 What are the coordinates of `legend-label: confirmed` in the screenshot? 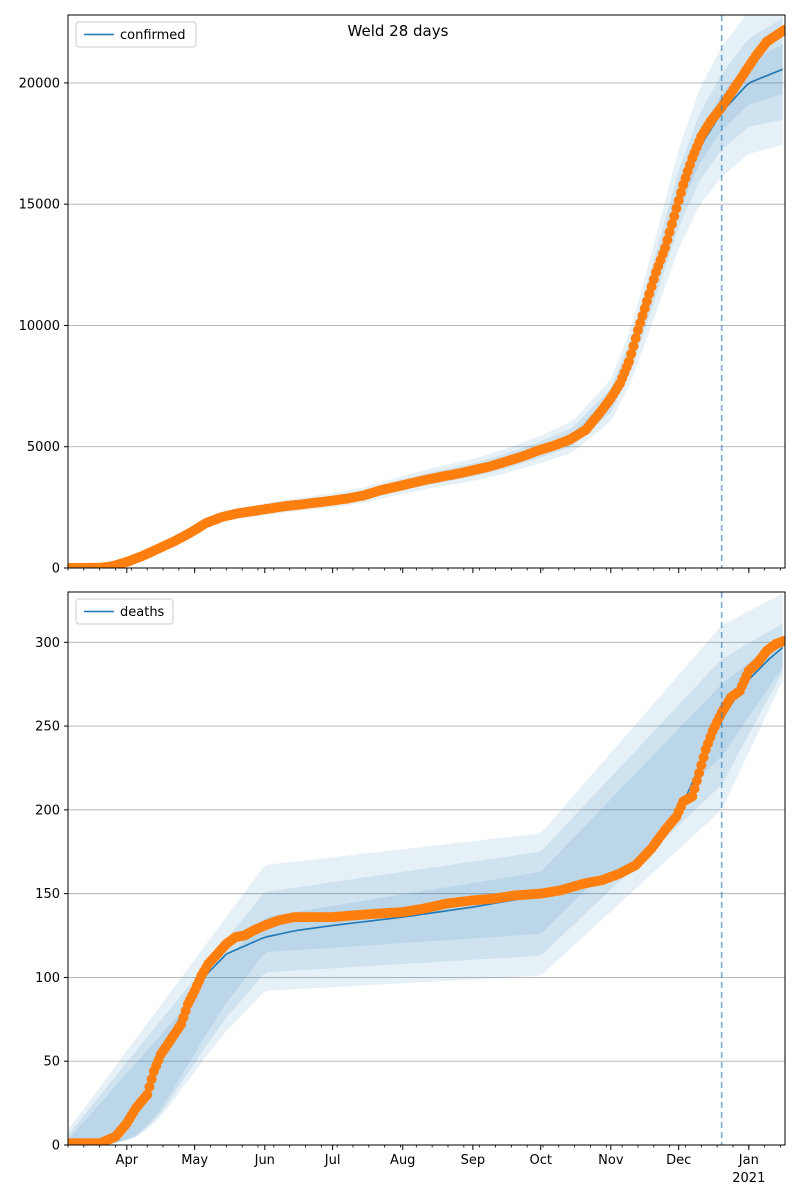 It's located at (153, 35).